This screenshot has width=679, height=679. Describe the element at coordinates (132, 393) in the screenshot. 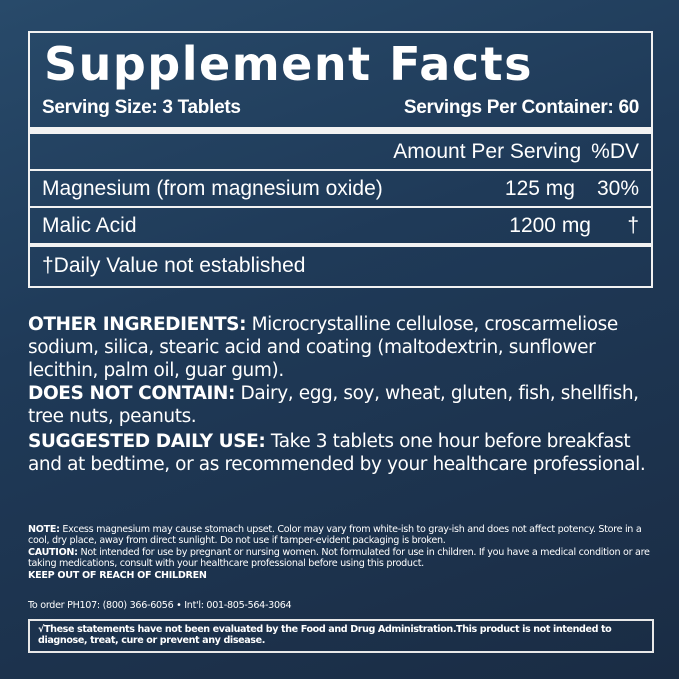

I see `label: DOES NOT CONTAIN:` at that location.